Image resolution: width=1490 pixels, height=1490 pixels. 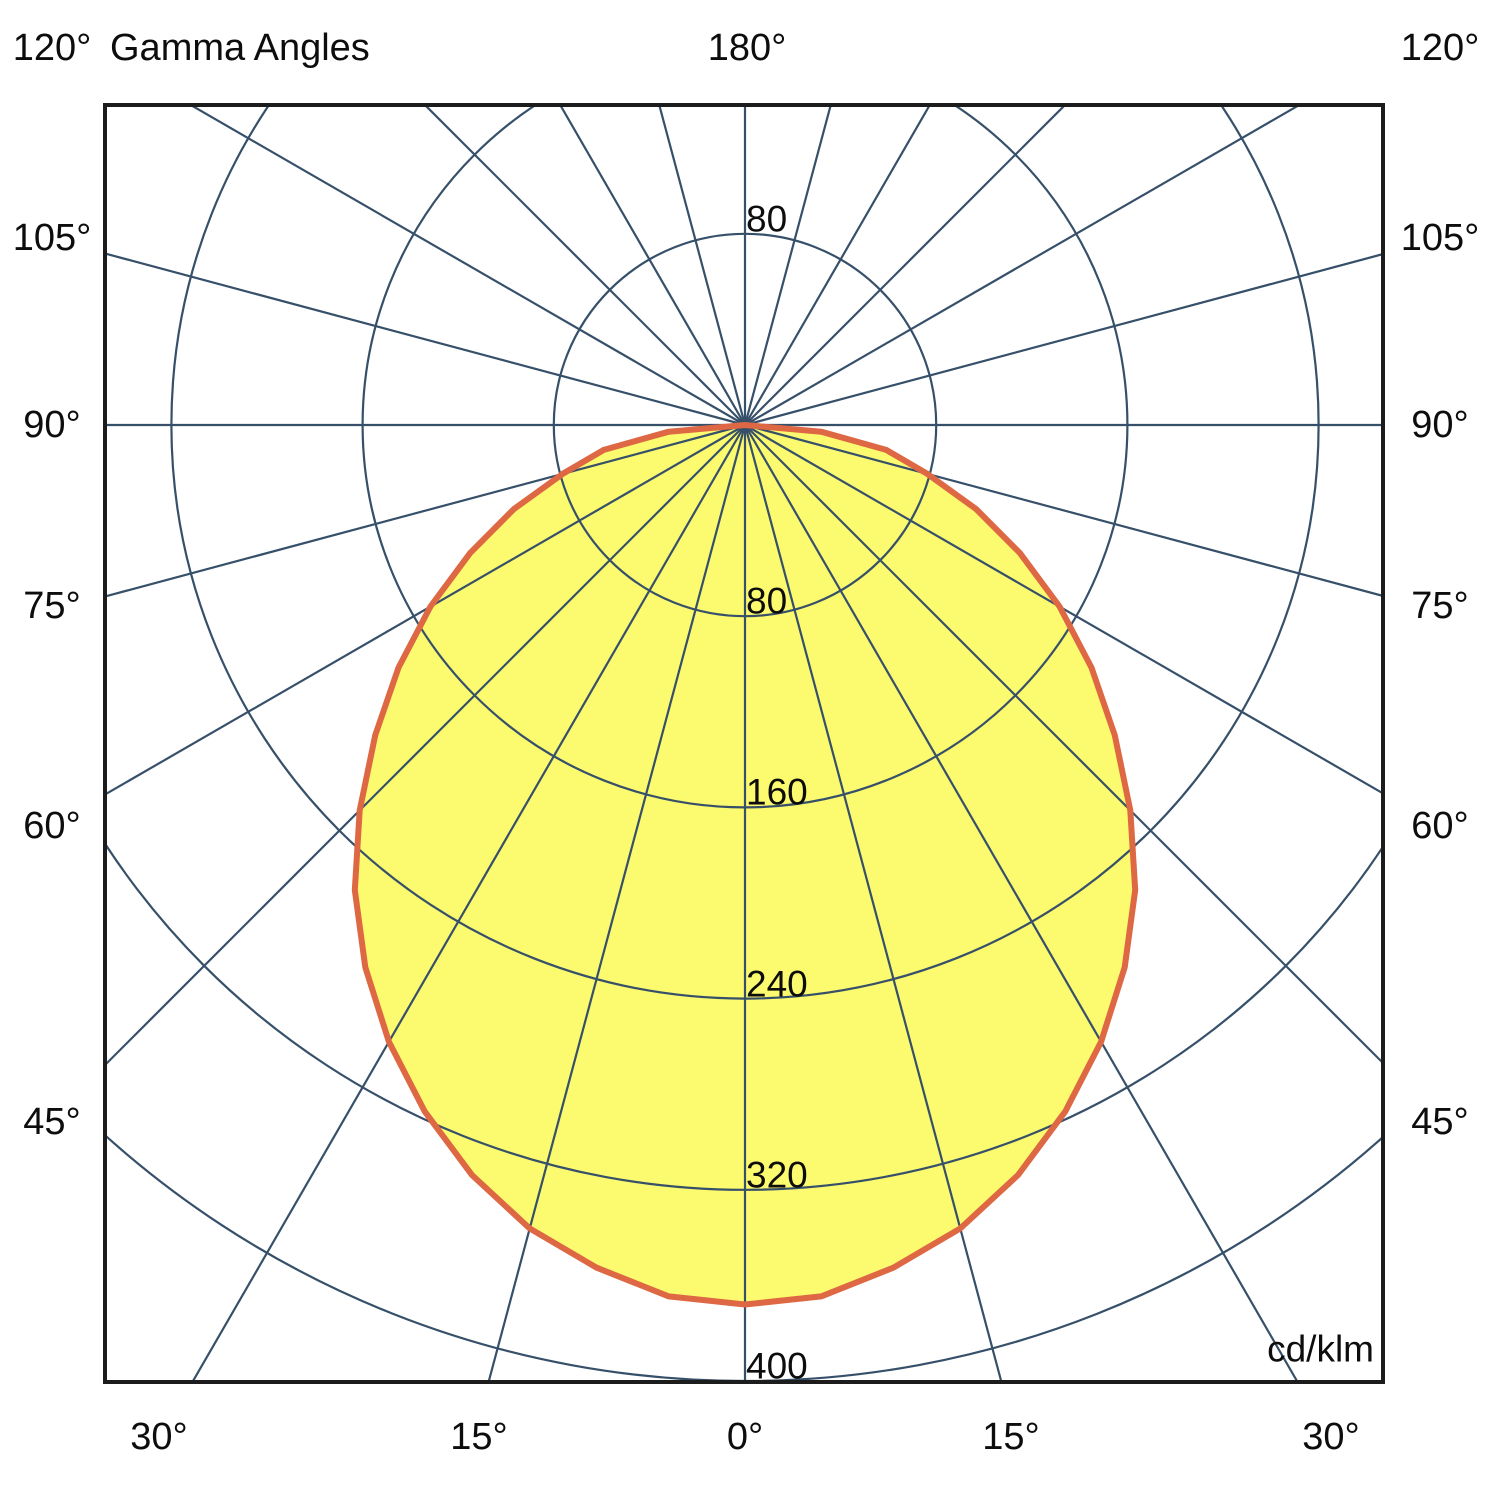 I want to click on gamma-axis-label-bottom-1: 15°, so click(x=479, y=1437).